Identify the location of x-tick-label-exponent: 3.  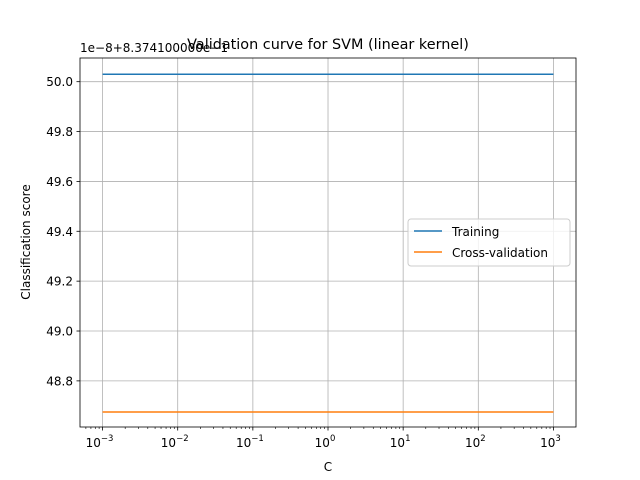
(557, 439).